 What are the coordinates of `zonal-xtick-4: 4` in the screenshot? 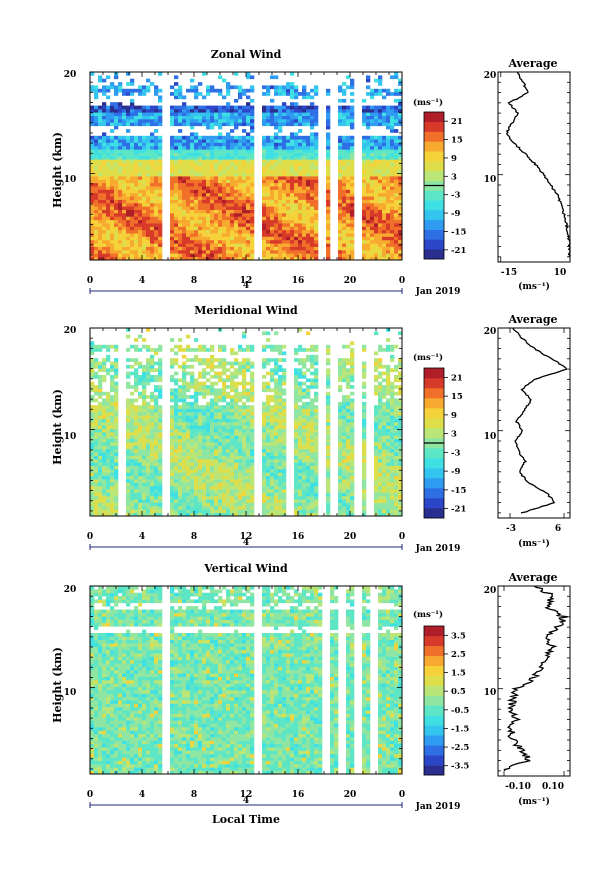 It's located at (142, 281).